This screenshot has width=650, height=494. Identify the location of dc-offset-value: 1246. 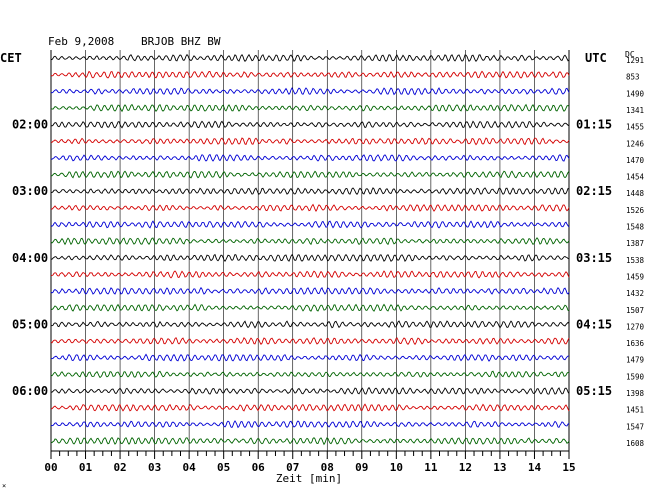
(635, 143).